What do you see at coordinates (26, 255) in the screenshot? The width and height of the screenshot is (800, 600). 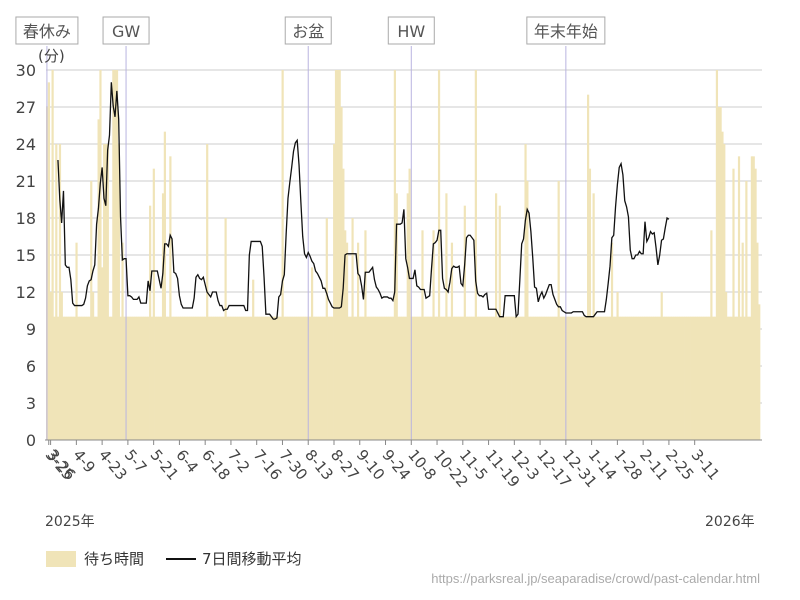 I see `y-tick-labels: 0 3 6 9 12 15 18 21 24 27 30` at bounding box center [26, 255].